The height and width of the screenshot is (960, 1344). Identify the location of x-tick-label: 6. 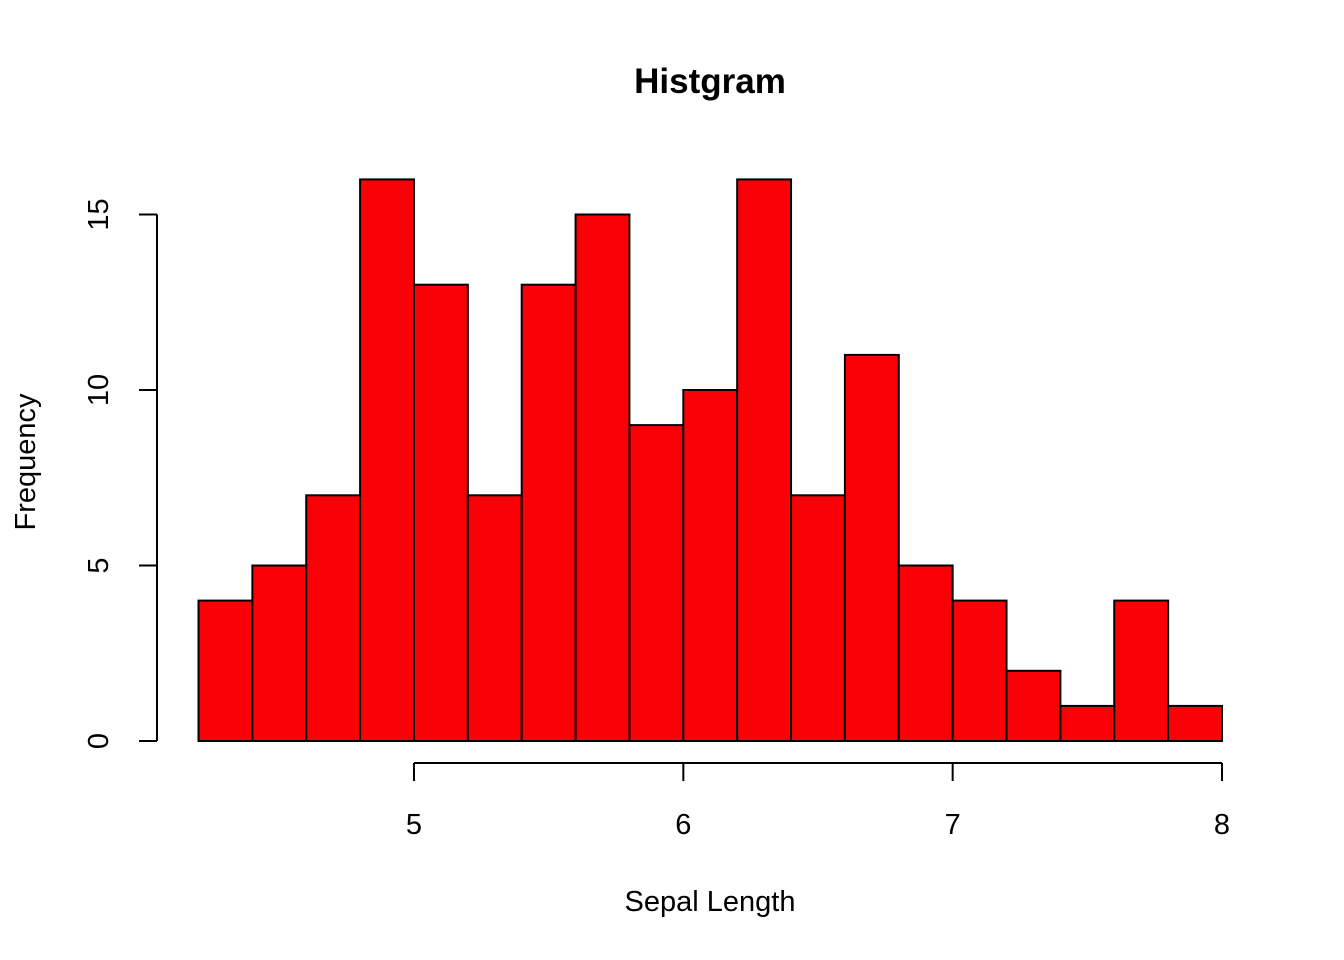
(683, 825).